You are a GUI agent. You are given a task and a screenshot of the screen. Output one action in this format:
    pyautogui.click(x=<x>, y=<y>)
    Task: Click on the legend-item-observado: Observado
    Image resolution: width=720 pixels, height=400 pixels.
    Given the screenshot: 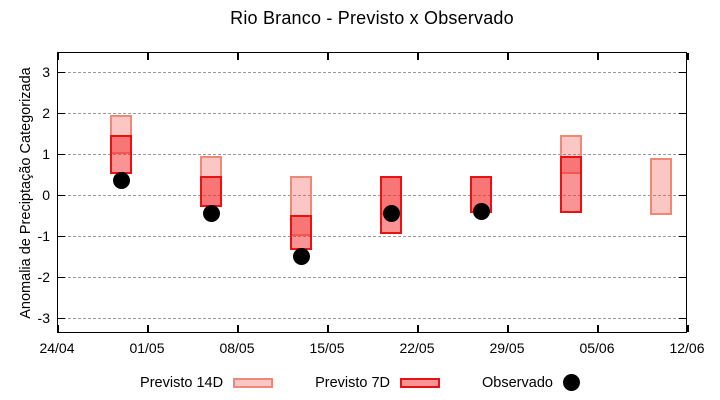 What is the action you would take?
    pyautogui.click(x=531, y=382)
    